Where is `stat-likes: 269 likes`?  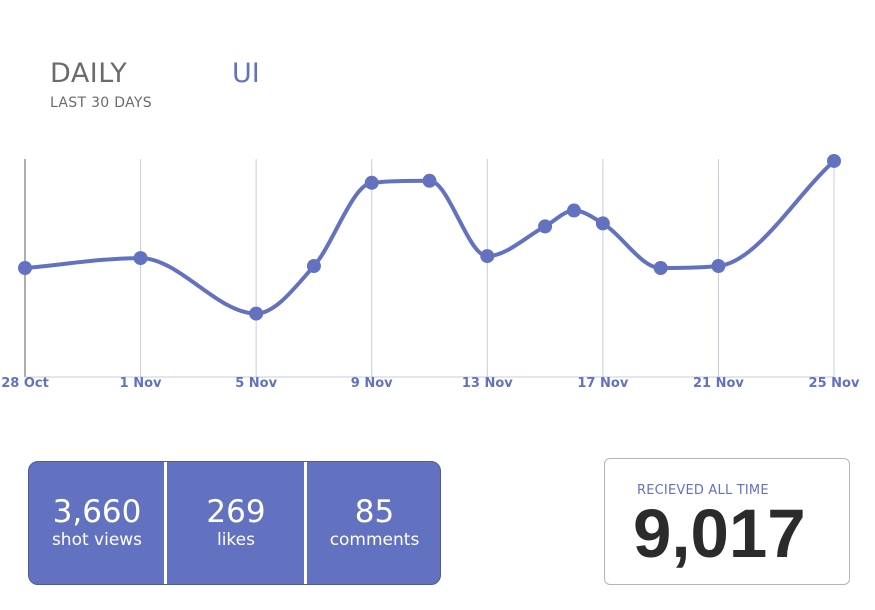 stat-likes: 269 likes is located at coordinates (236, 523).